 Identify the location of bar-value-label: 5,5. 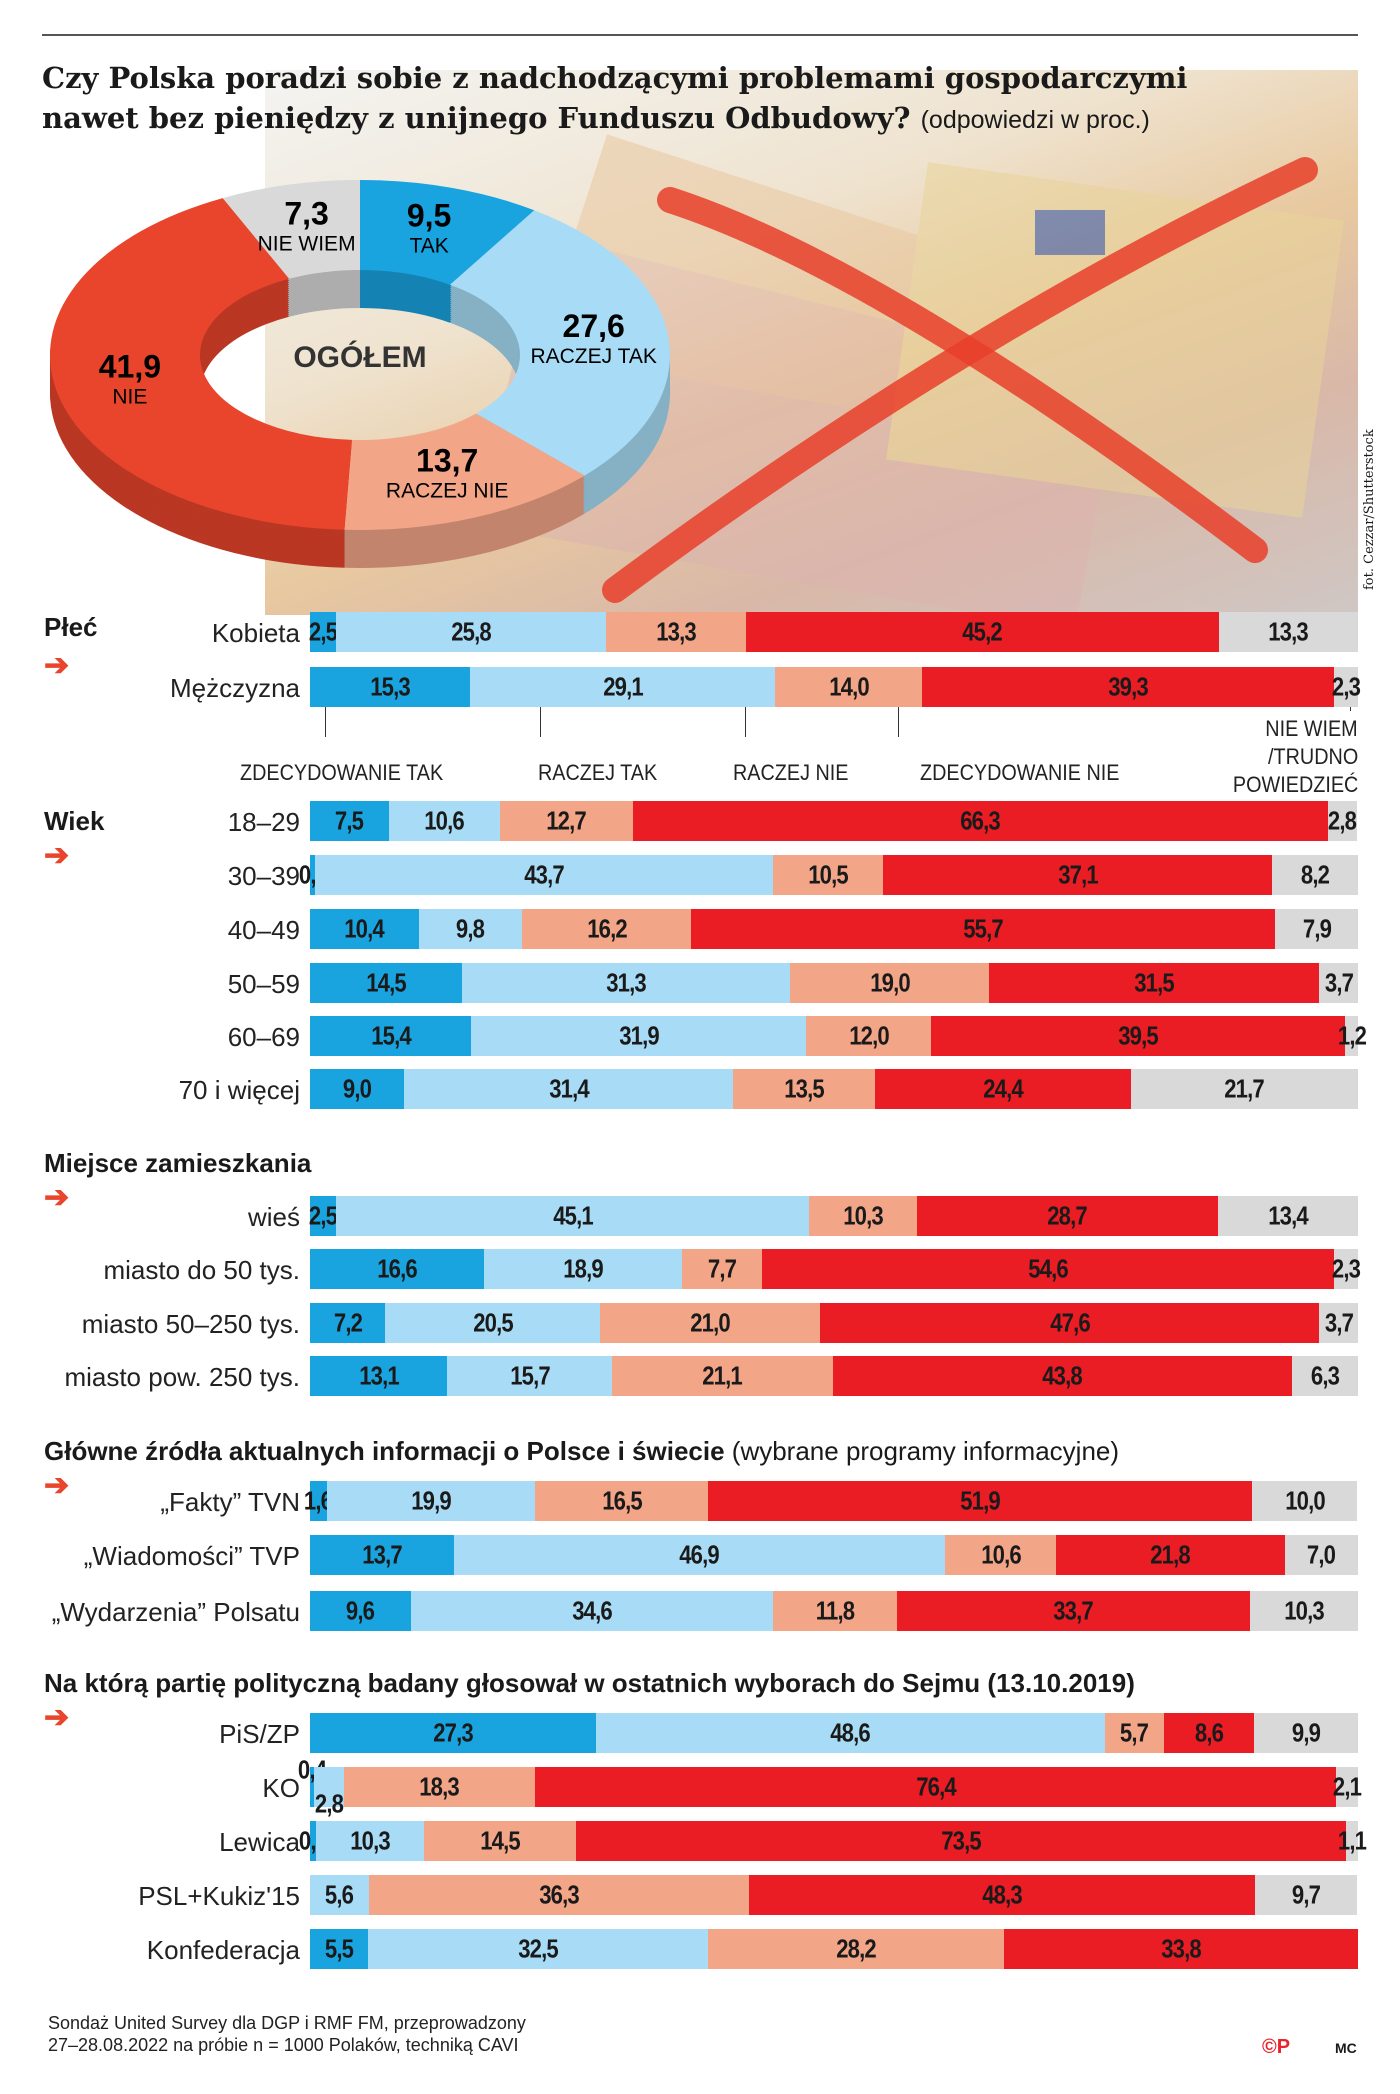
(339, 1948).